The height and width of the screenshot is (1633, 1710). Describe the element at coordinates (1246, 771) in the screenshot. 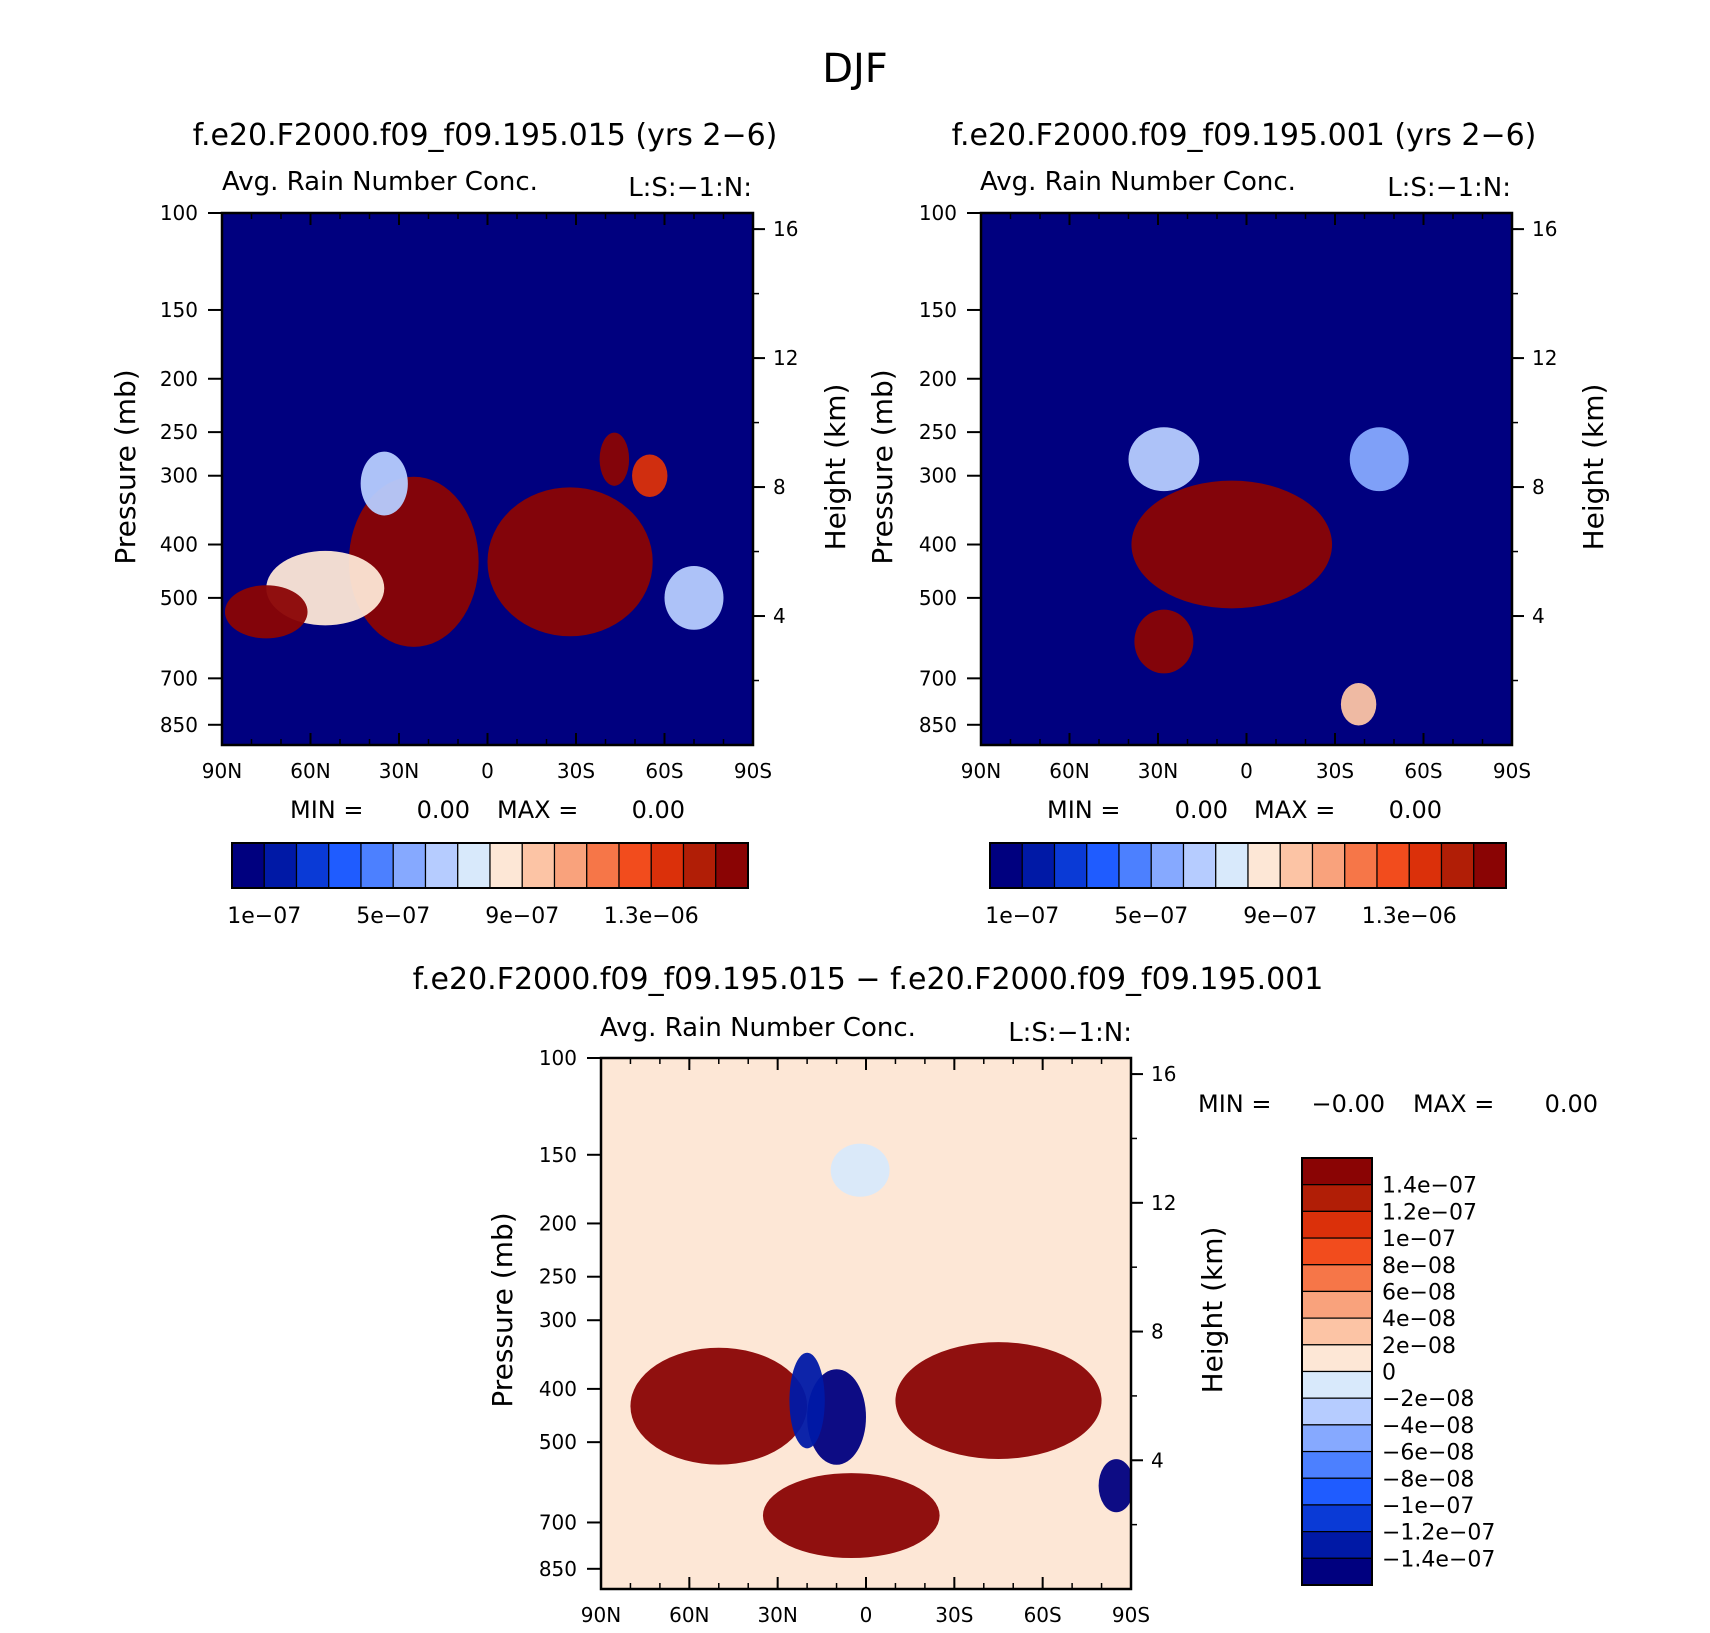

I see `x-tick-label: 0` at that location.